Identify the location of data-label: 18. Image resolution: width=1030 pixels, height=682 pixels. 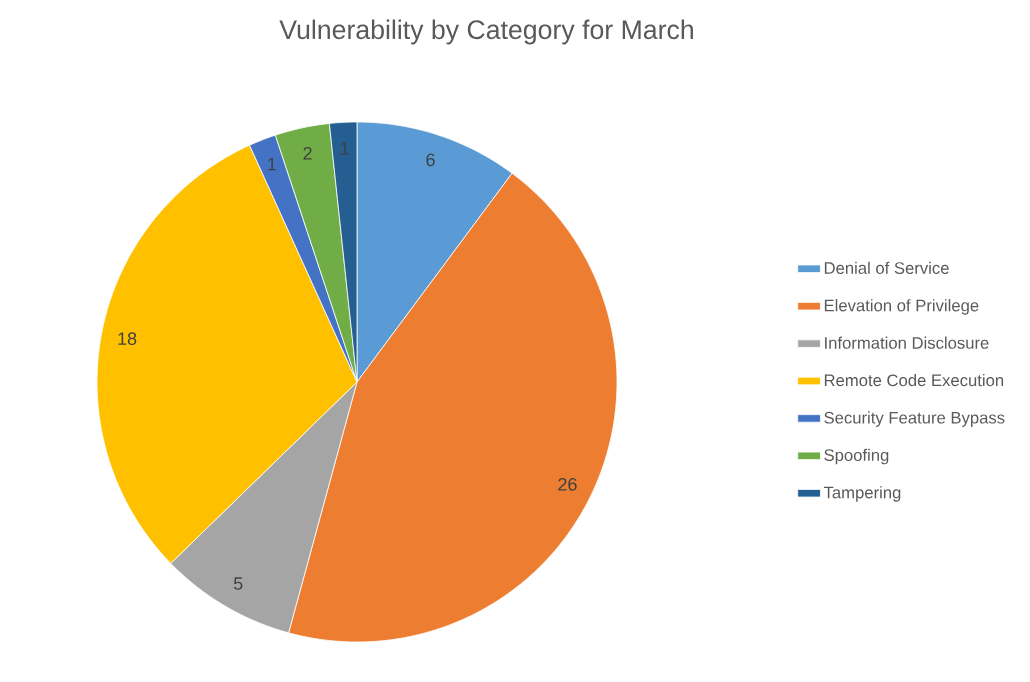
(127, 338).